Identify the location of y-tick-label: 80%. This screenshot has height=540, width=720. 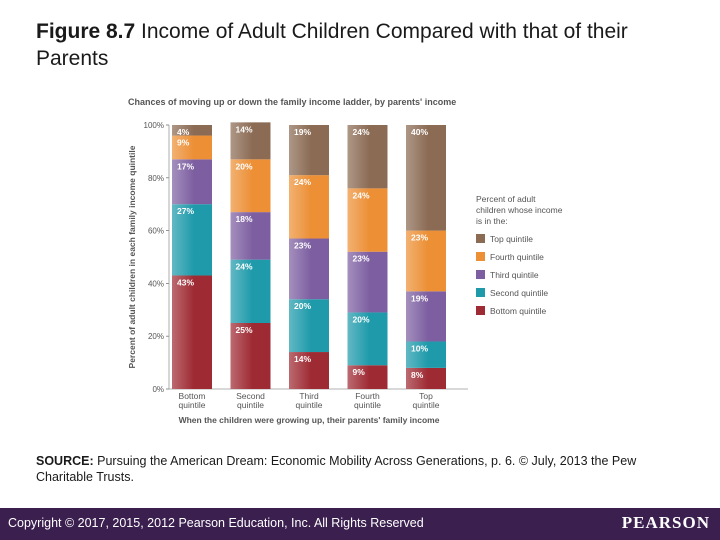
(156, 178).